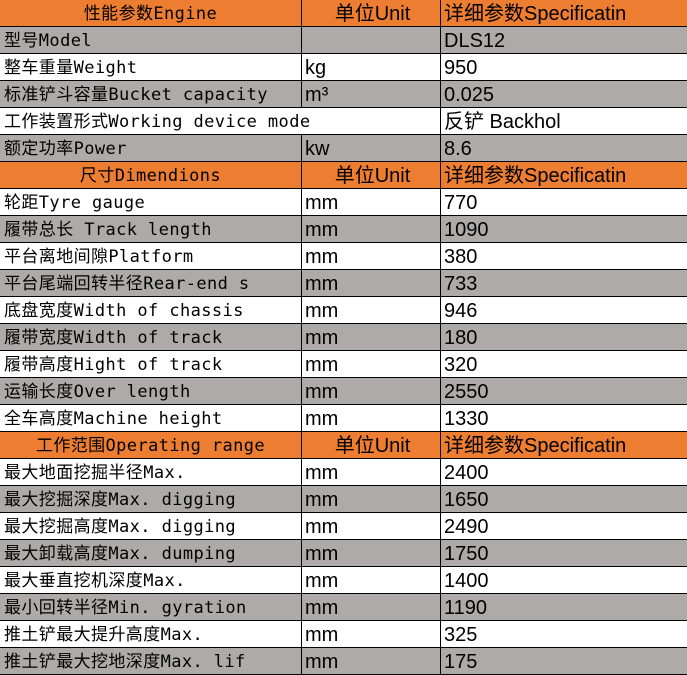 This screenshot has width=687, height=675. I want to click on table-row: 最大挖掘深度Max. digging mm 1650, so click(343, 499).